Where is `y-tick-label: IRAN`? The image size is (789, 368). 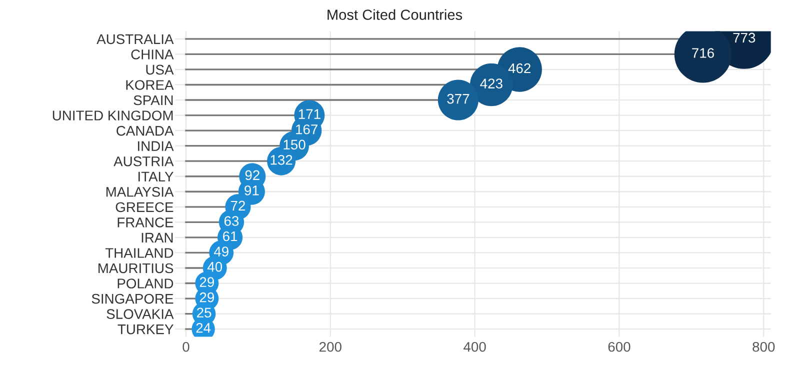 y-tick-label: IRAN is located at coordinates (157, 237).